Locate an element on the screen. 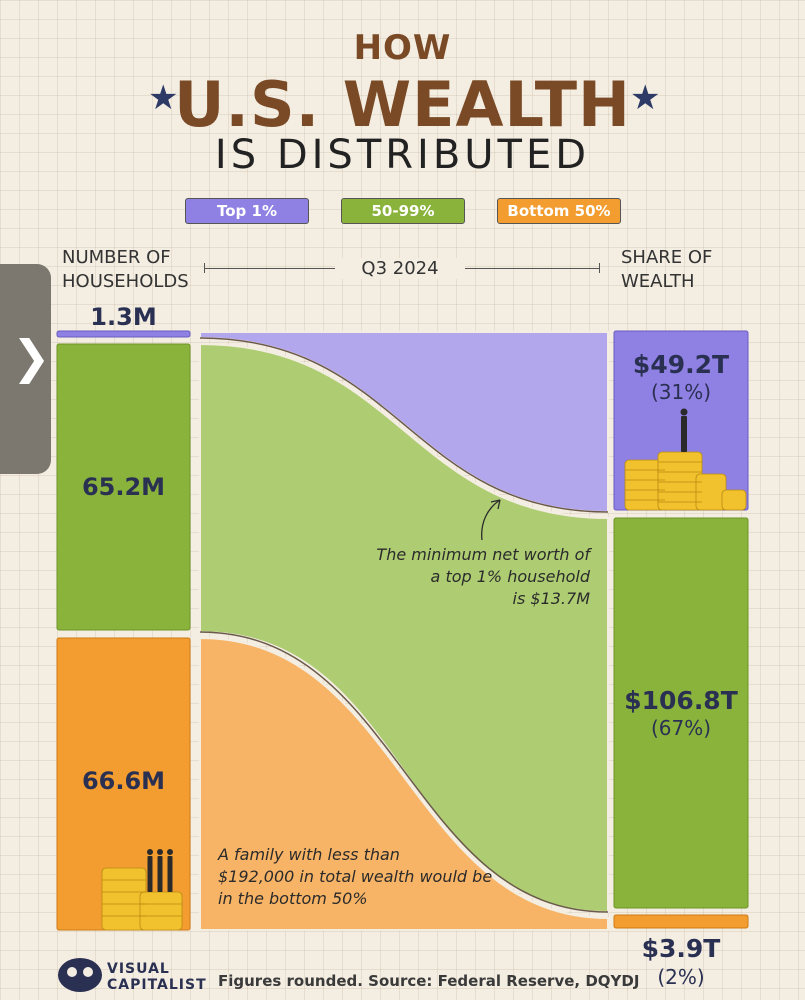  timeline-tick-right is located at coordinates (599, 268).